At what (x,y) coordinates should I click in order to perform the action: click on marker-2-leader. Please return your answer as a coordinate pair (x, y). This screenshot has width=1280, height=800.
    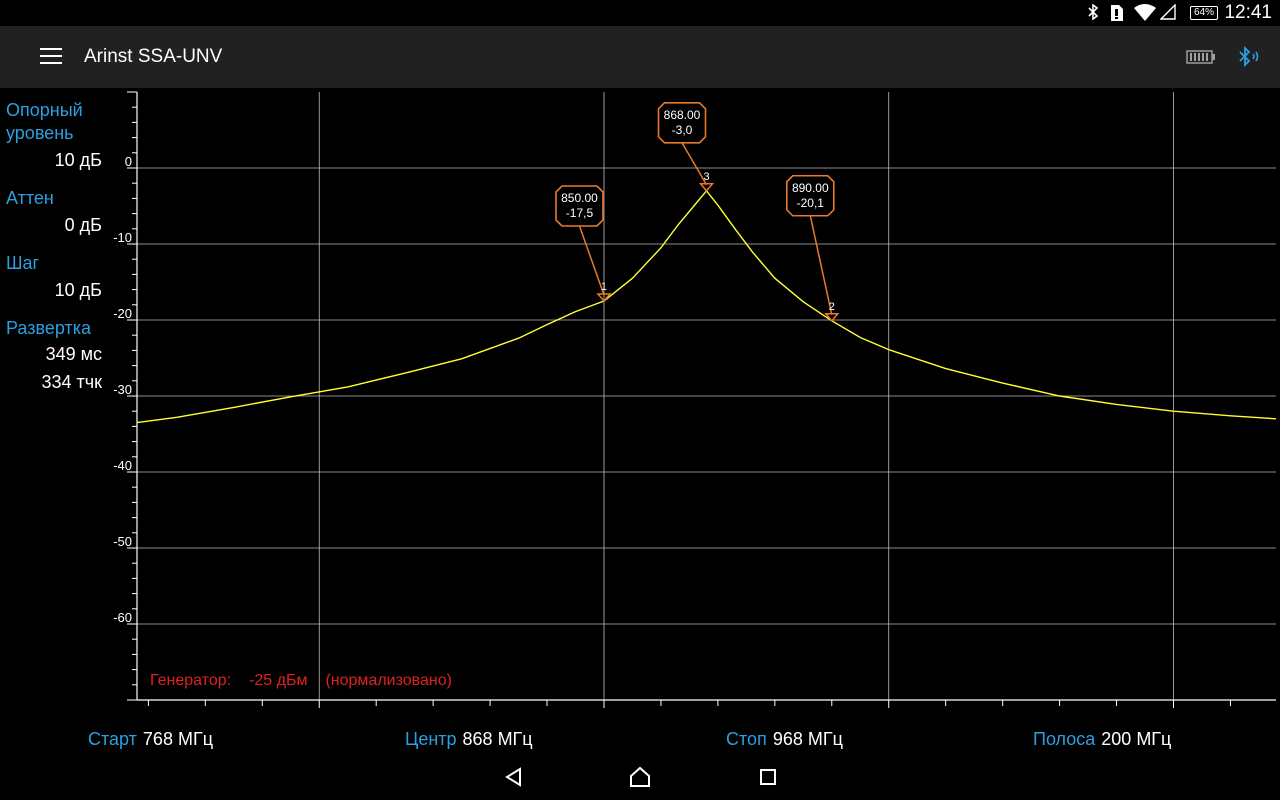
    Looking at the image, I should click on (821, 265).